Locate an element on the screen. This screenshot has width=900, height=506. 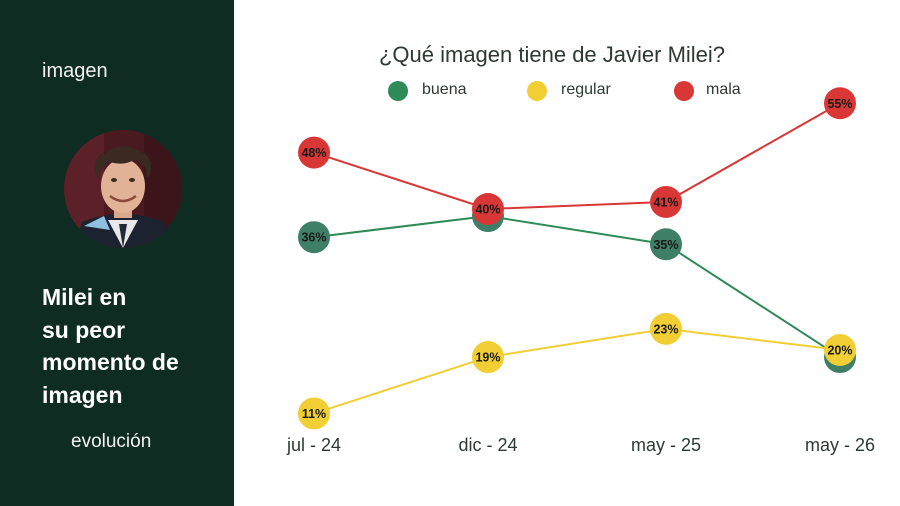
data-label-regular: 19% is located at coordinates (487, 358).